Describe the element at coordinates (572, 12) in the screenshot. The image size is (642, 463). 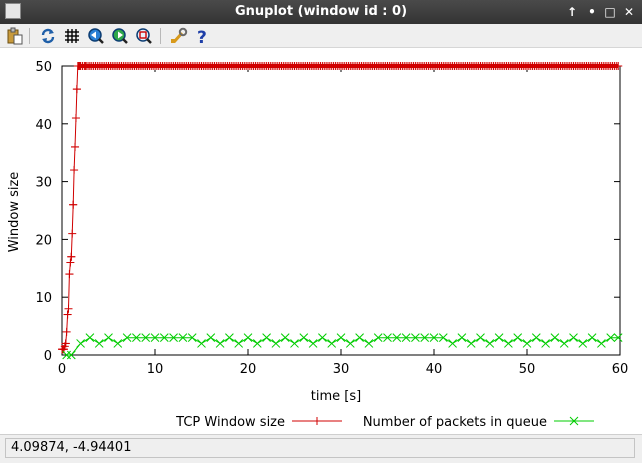
I see `keep-above-button: ↑` at that location.